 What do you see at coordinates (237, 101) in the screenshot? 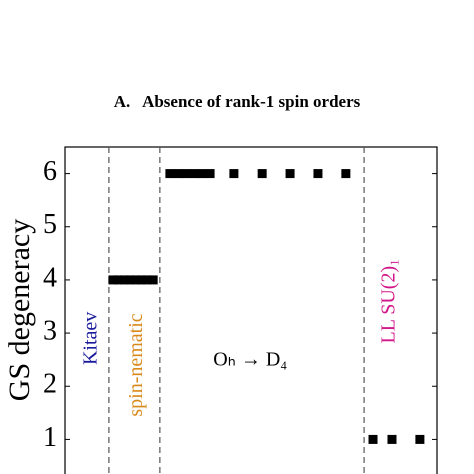
I see `section-heading: A. Absence of rank-1 spin orders` at bounding box center [237, 101].